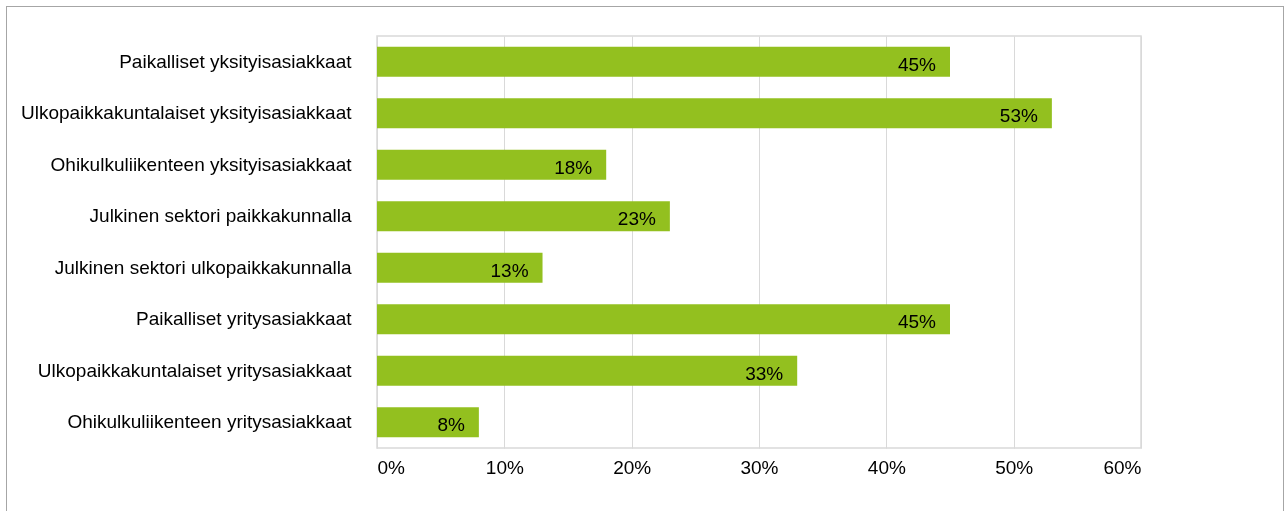  What do you see at coordinates (573, 167) in the screenshot?
I see `data-label: 18%` at bounding box center [573, 167].